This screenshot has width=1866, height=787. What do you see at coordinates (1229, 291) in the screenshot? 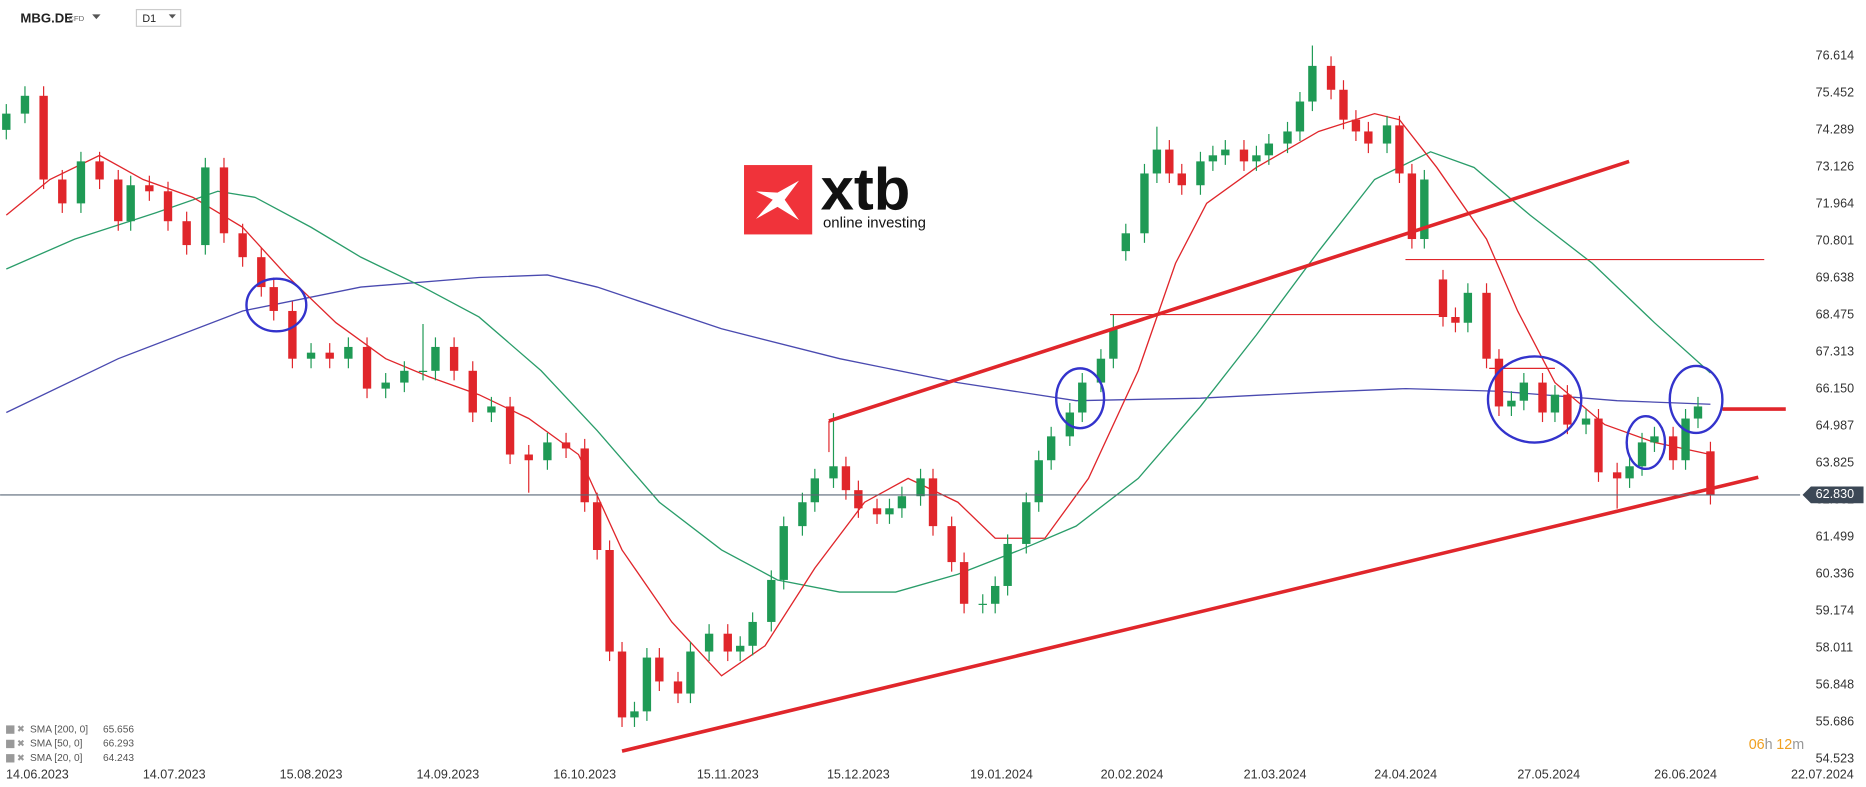
I see `trend-line` at bounding box center [1229, 291].